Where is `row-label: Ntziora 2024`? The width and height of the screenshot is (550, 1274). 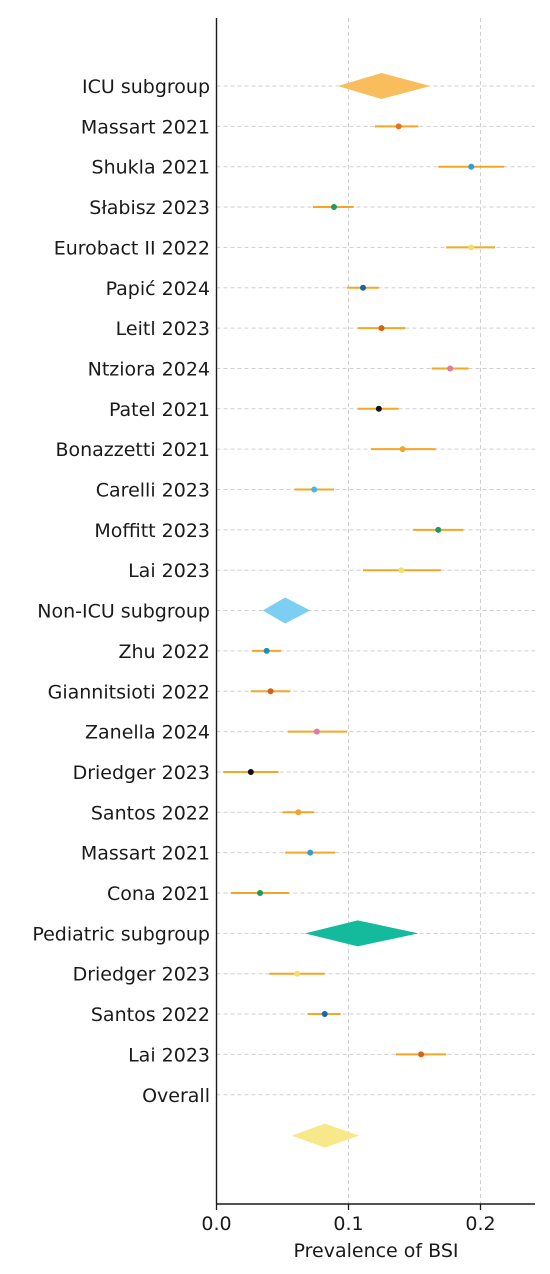
row-label: Ntziora 2024 is located at coordinates (149, 369).